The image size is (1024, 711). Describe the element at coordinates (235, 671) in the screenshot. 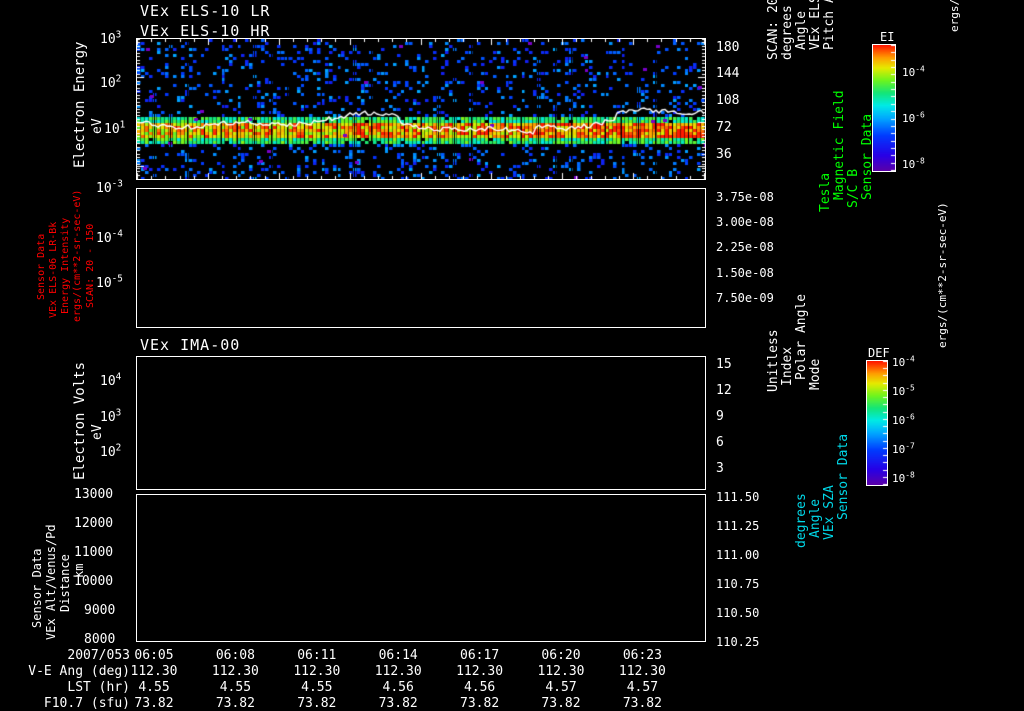

I see `table-cell-ve-ang-row-1: 112.30` at that location.